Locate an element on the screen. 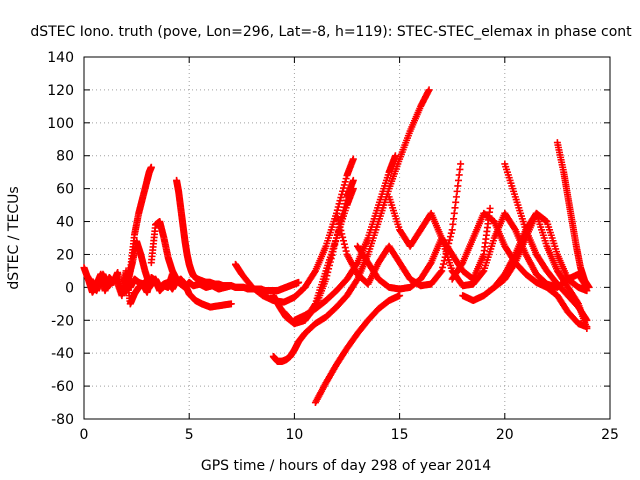 The image size is (640, 480). y-tick-label: -40 is located at coordinates (62, 354).